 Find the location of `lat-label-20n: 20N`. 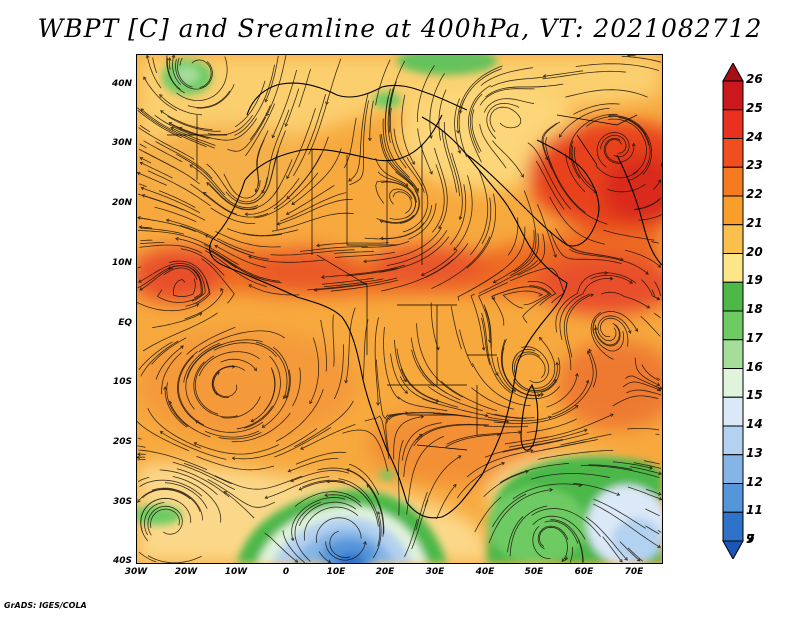

lat-label-20n: 20N is located at coordinates (121, 203).